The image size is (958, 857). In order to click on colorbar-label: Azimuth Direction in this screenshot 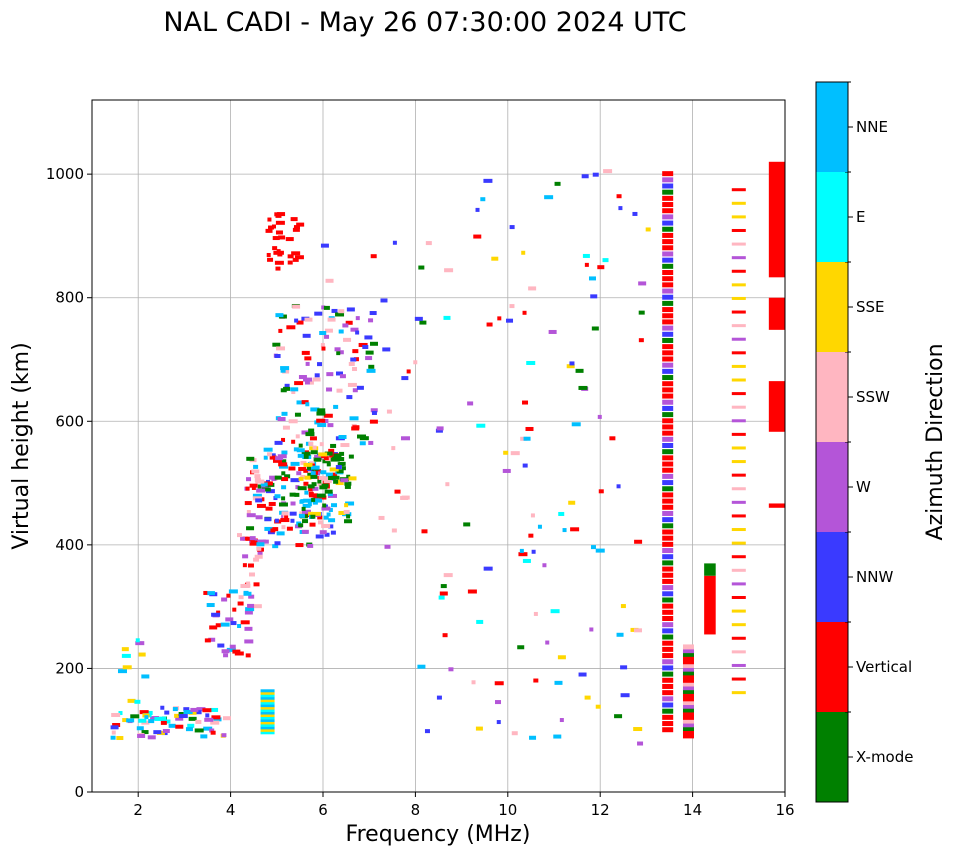, I will do `click(935, 441)`.